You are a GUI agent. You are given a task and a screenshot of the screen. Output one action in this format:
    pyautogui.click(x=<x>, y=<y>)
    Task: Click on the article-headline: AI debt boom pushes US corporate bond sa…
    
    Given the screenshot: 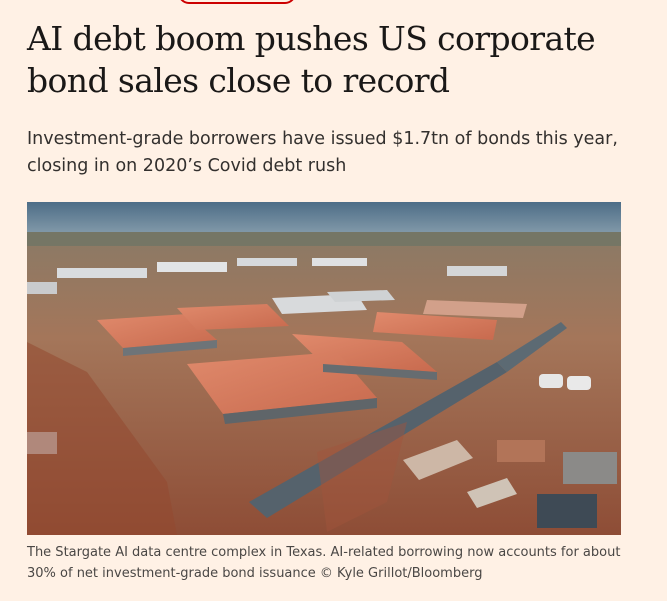 What is the action you would take?
    pyautogui.click(x=311, y=59)
    